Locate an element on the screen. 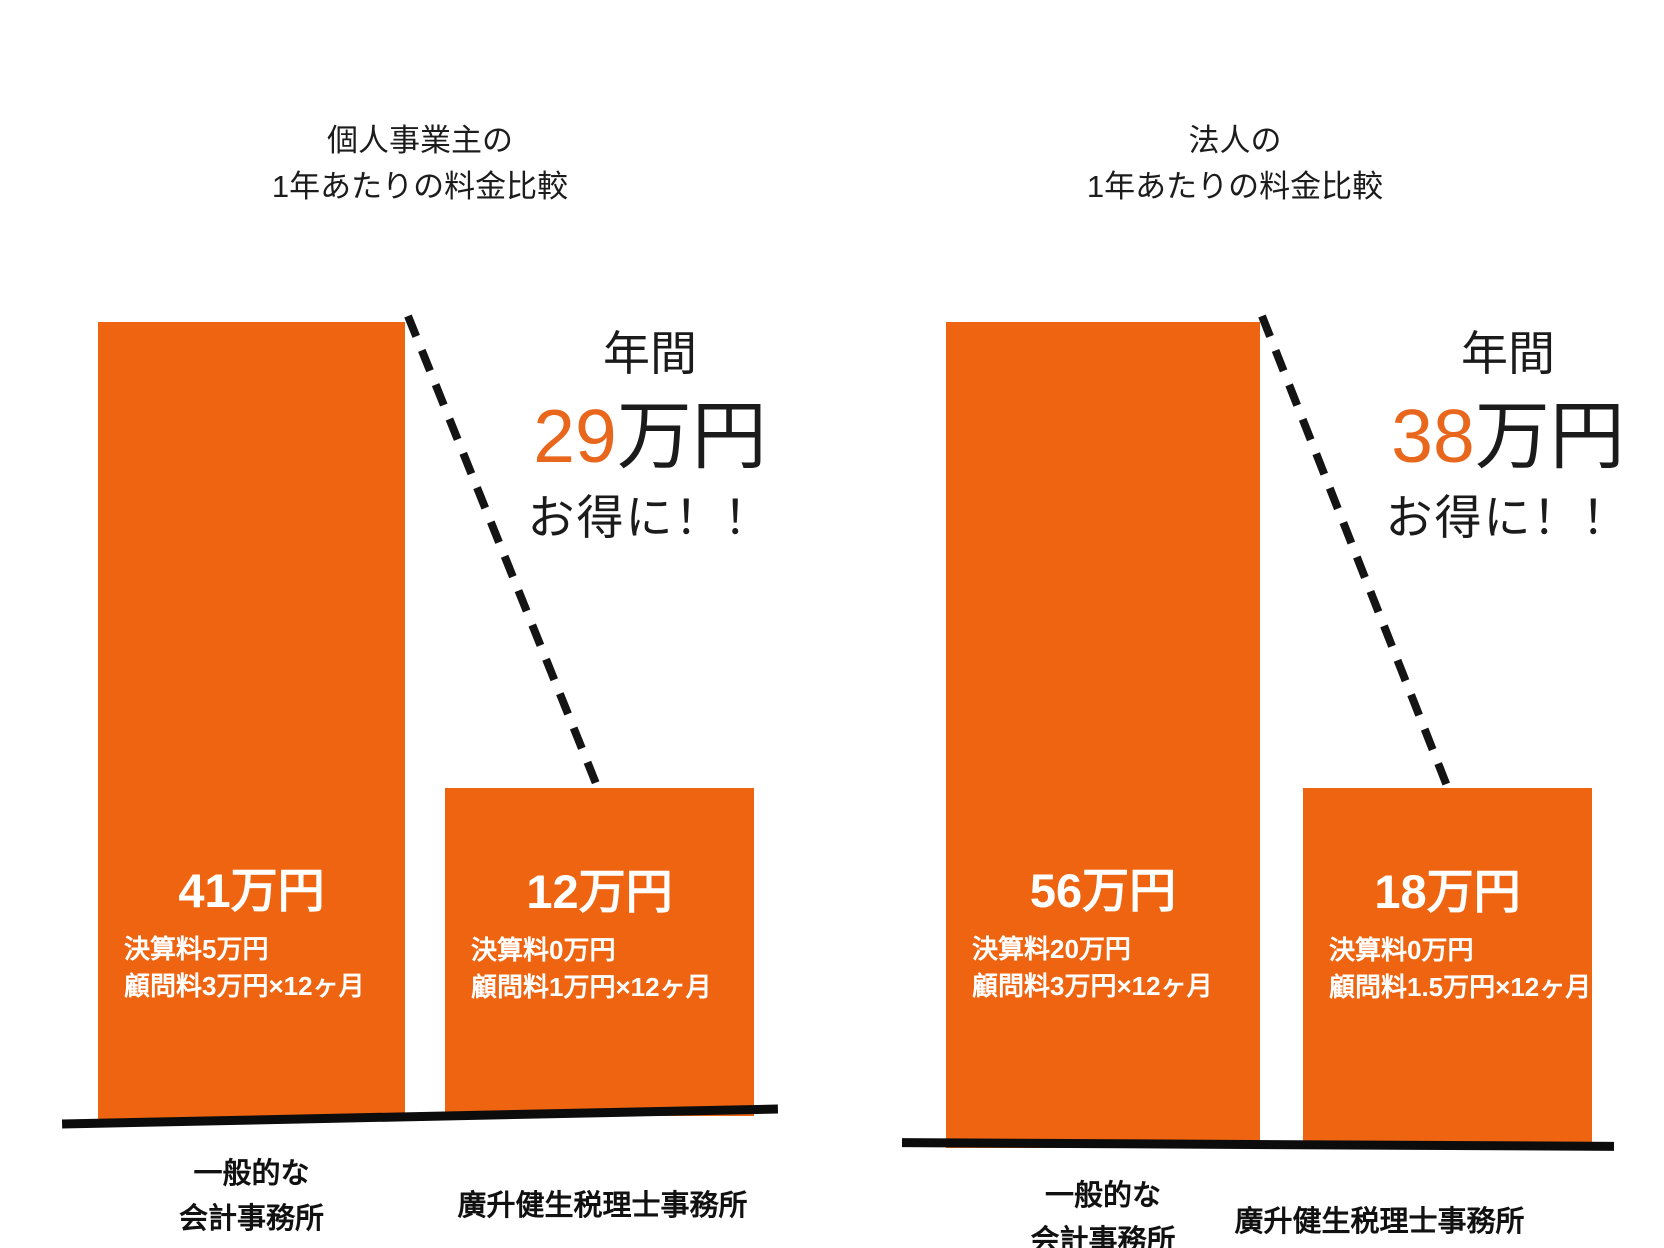  savings-amount: 38 is located at coordinates (1433, 436).